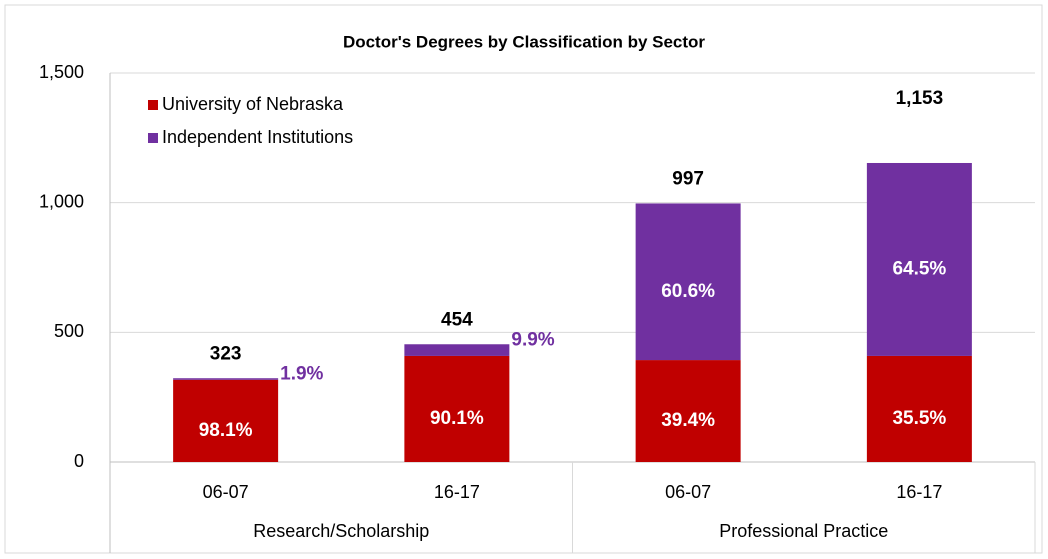  Describe the element at coordinates (226, 430) in the screenshot. I see `segment-label: 98.1%` at that location.